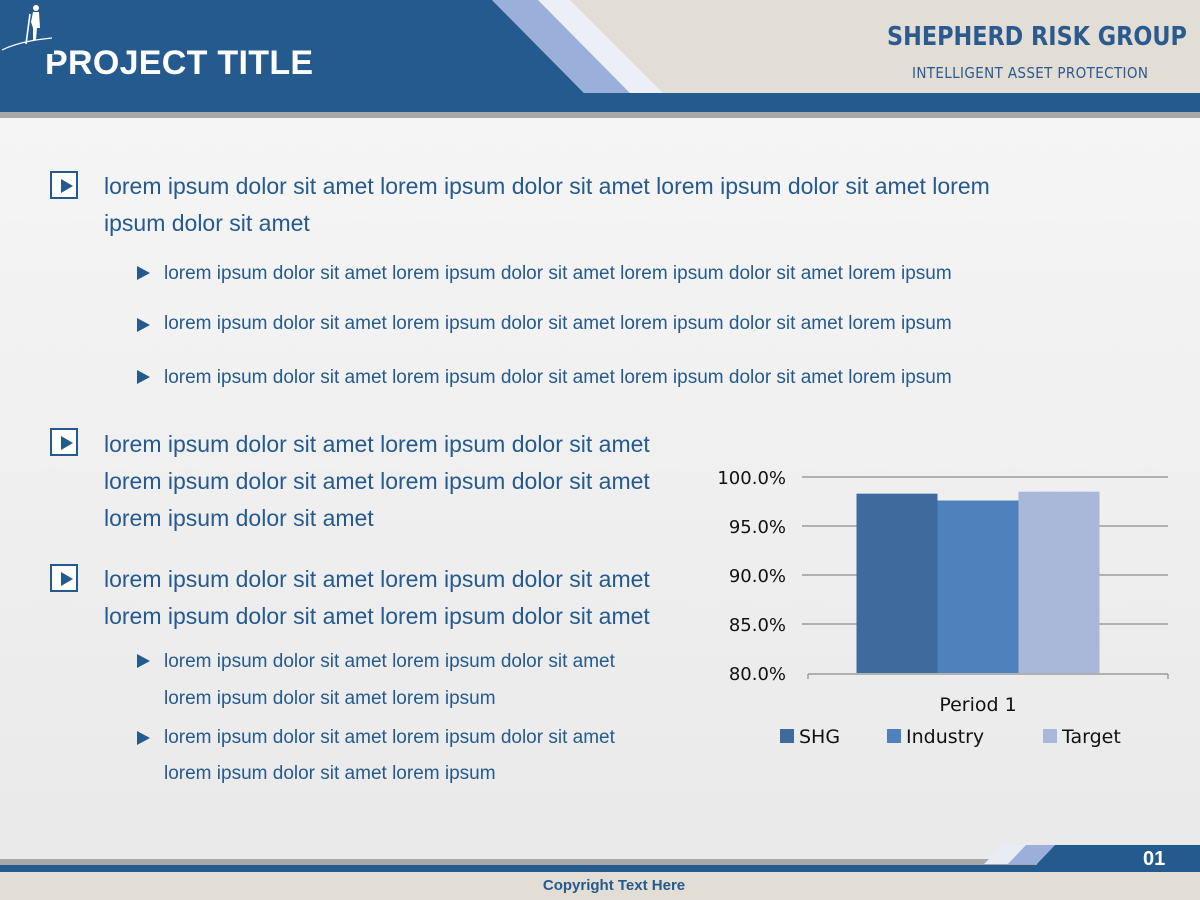 The image size is (1200, 900). What do you see at coordinates (757, 625) in the screenshot?
I see `y-tick-label: 85.0%` at bounding box center [757, 625].